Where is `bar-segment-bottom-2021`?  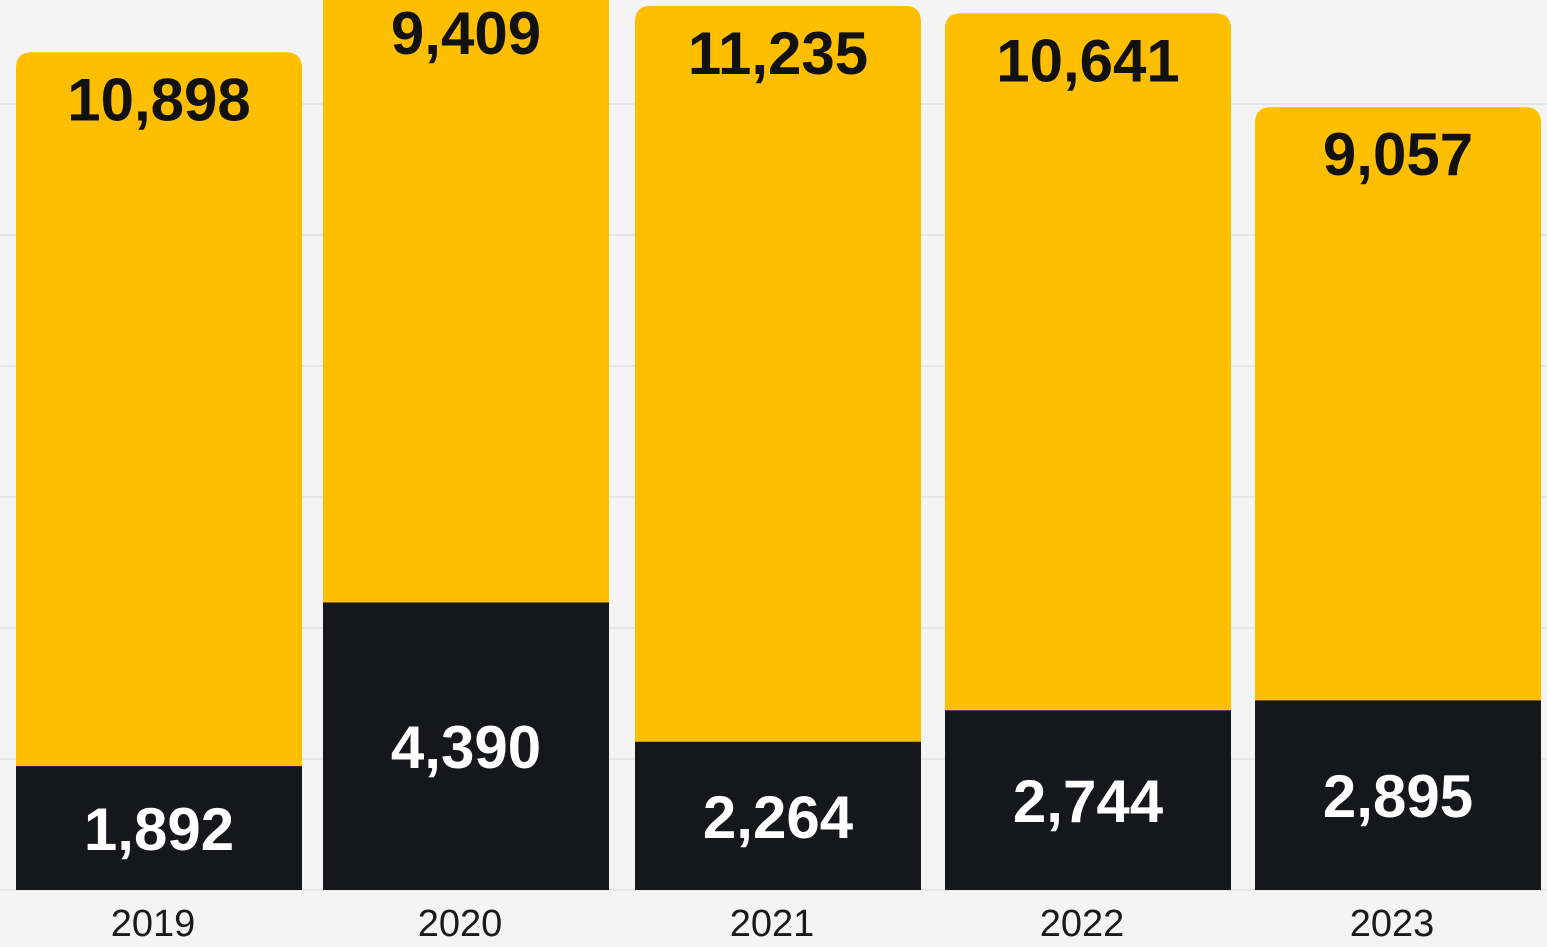
bar-segment-bottom-2021 is located at coordinates (778, 815).